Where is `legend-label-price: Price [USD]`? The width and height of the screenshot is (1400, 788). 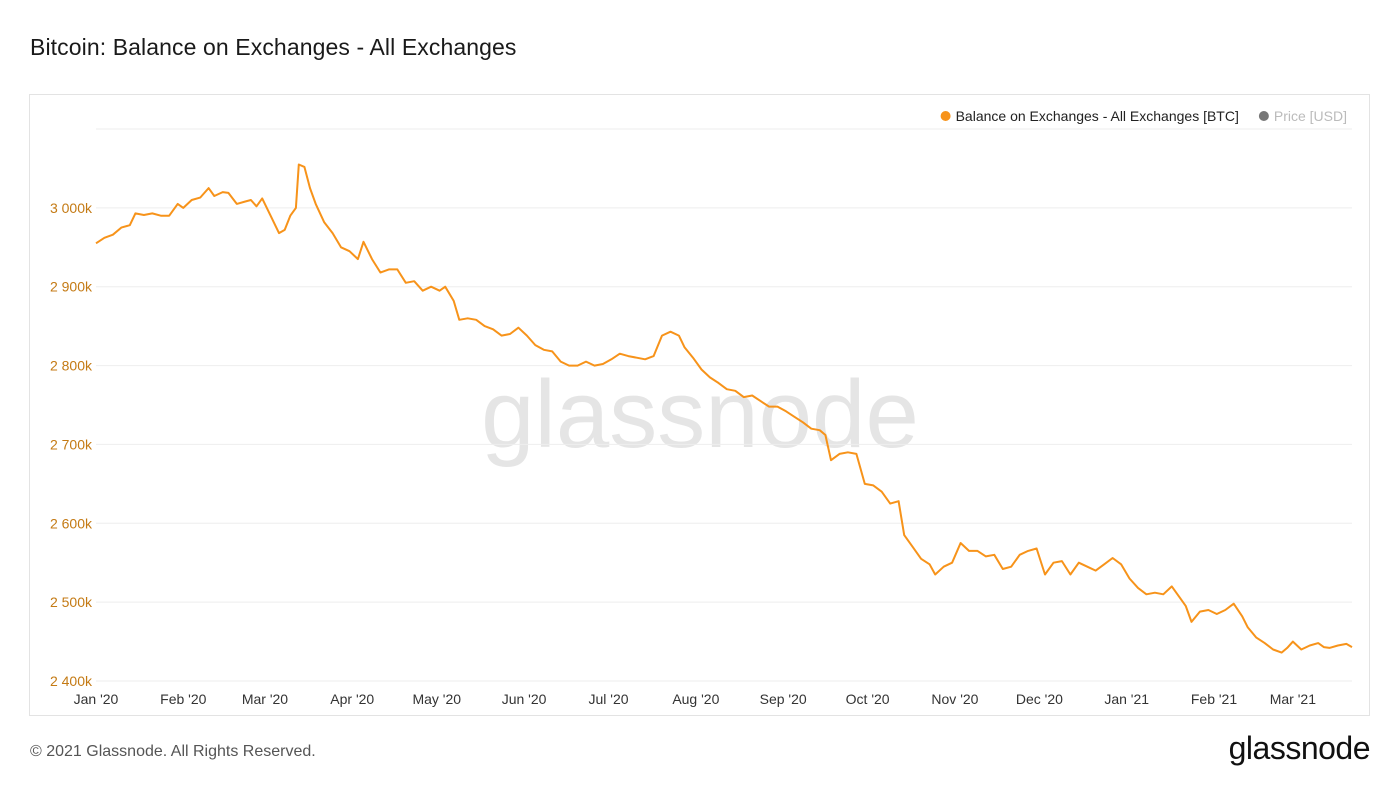 legend-label-price: Price [USD] is located at coordinates (1310, 116).